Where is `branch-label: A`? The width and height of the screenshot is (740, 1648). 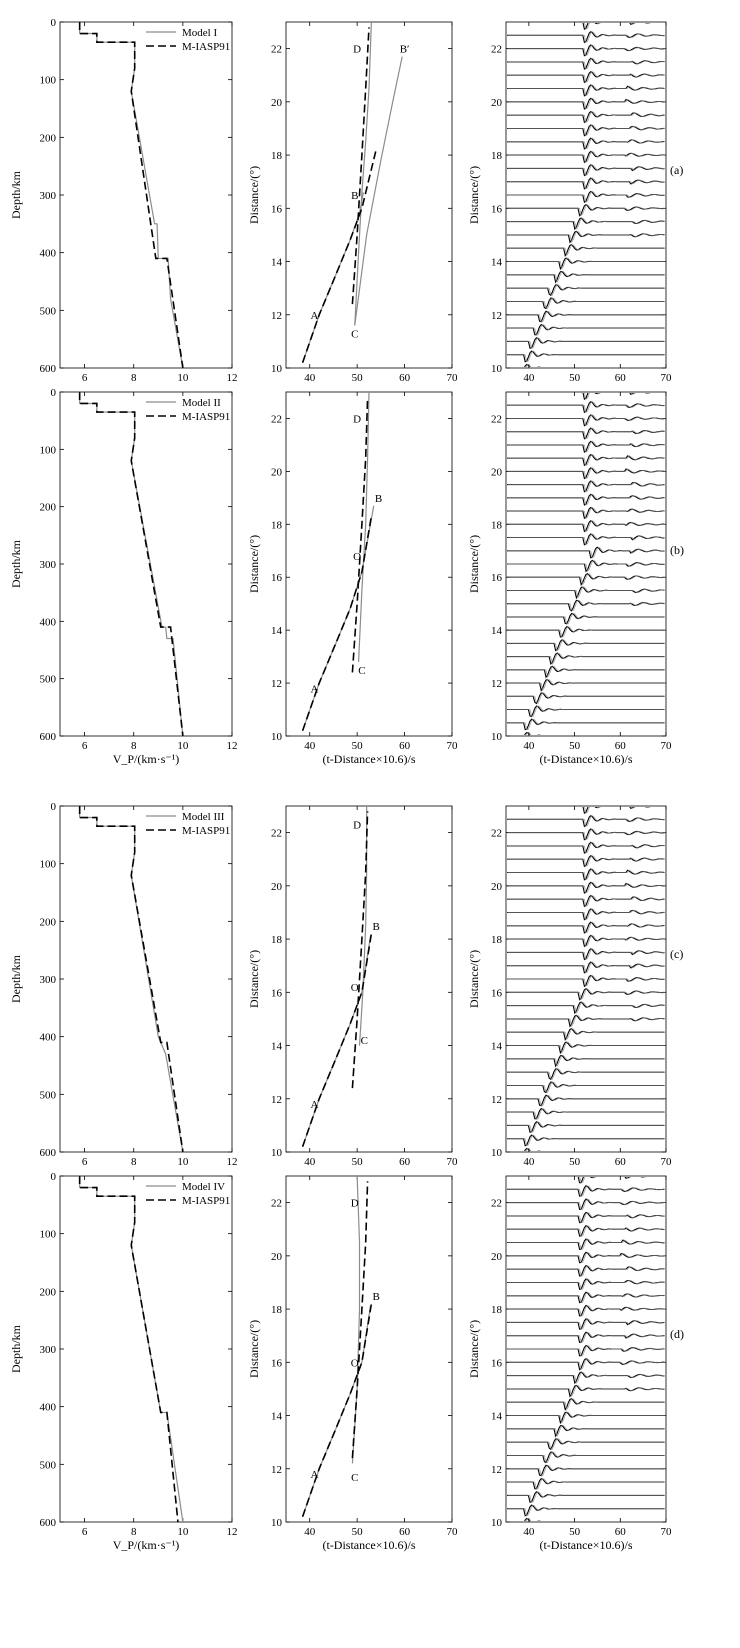 branch-label: A is located at coordinates (314, 316).